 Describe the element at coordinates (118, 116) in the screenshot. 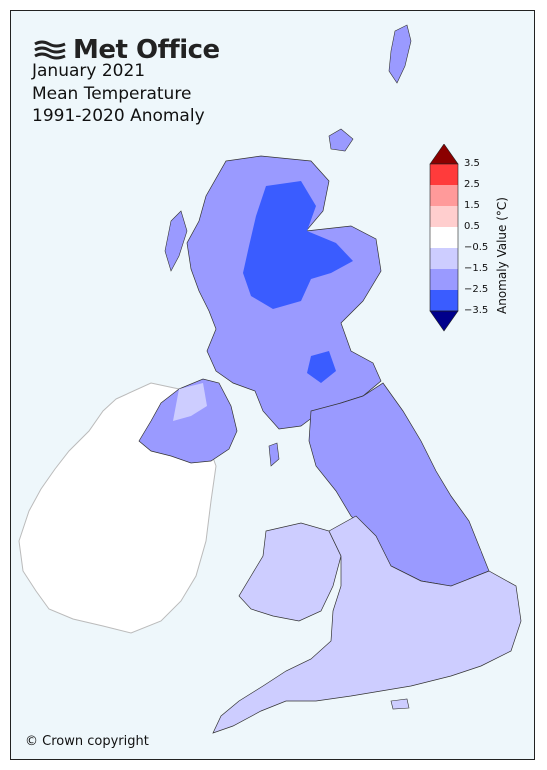

I see `map-title-baseline: 1991-2020 Anomaly` at that location.